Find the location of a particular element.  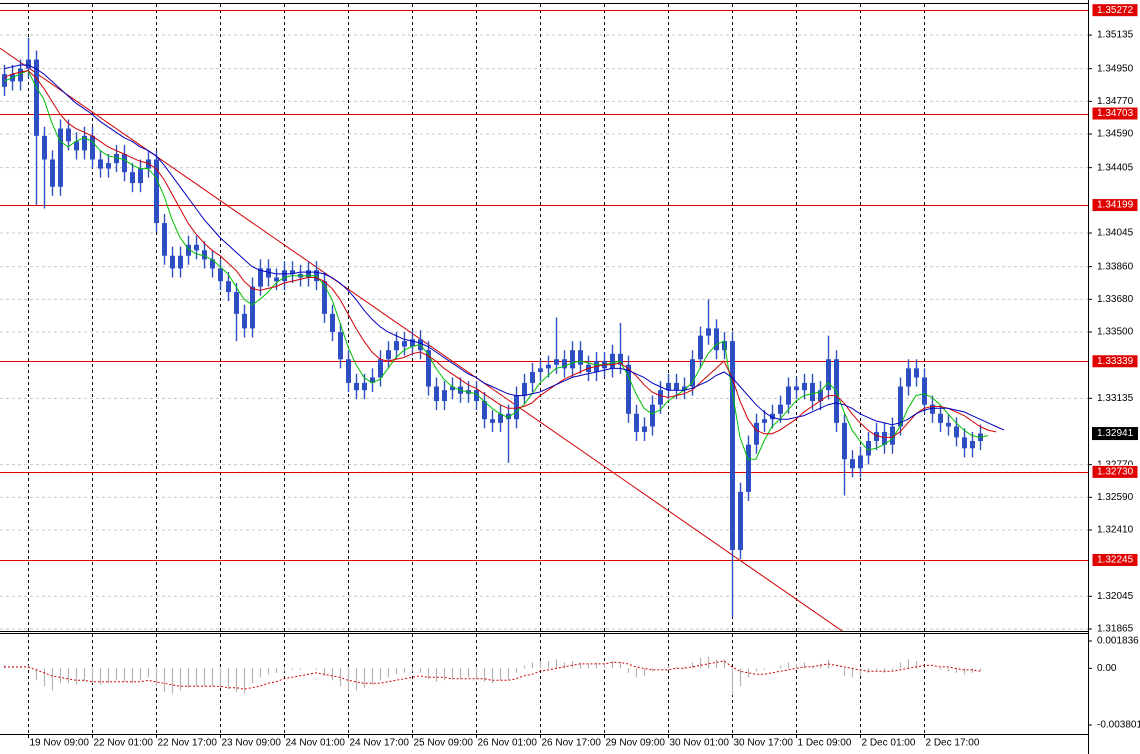

level-label: 1.32730 is located at coordinates (1115, 472).